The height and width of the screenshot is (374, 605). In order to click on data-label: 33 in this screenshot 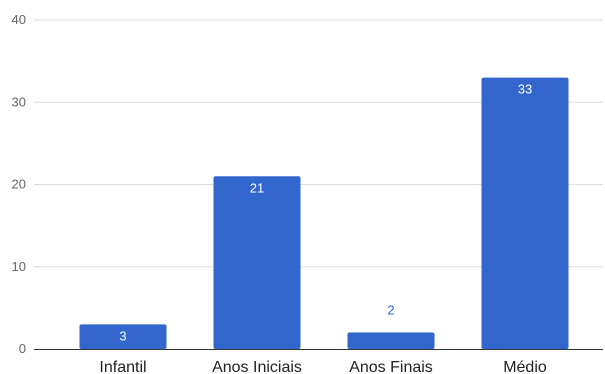, I will do `click(525, 89)`.